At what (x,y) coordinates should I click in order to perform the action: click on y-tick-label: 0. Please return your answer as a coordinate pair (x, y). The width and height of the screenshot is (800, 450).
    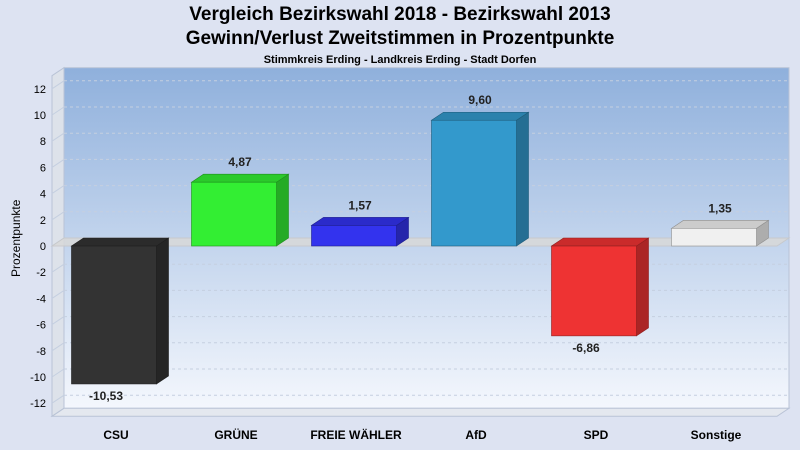
    Looking at the image, I should click on (43, 247).